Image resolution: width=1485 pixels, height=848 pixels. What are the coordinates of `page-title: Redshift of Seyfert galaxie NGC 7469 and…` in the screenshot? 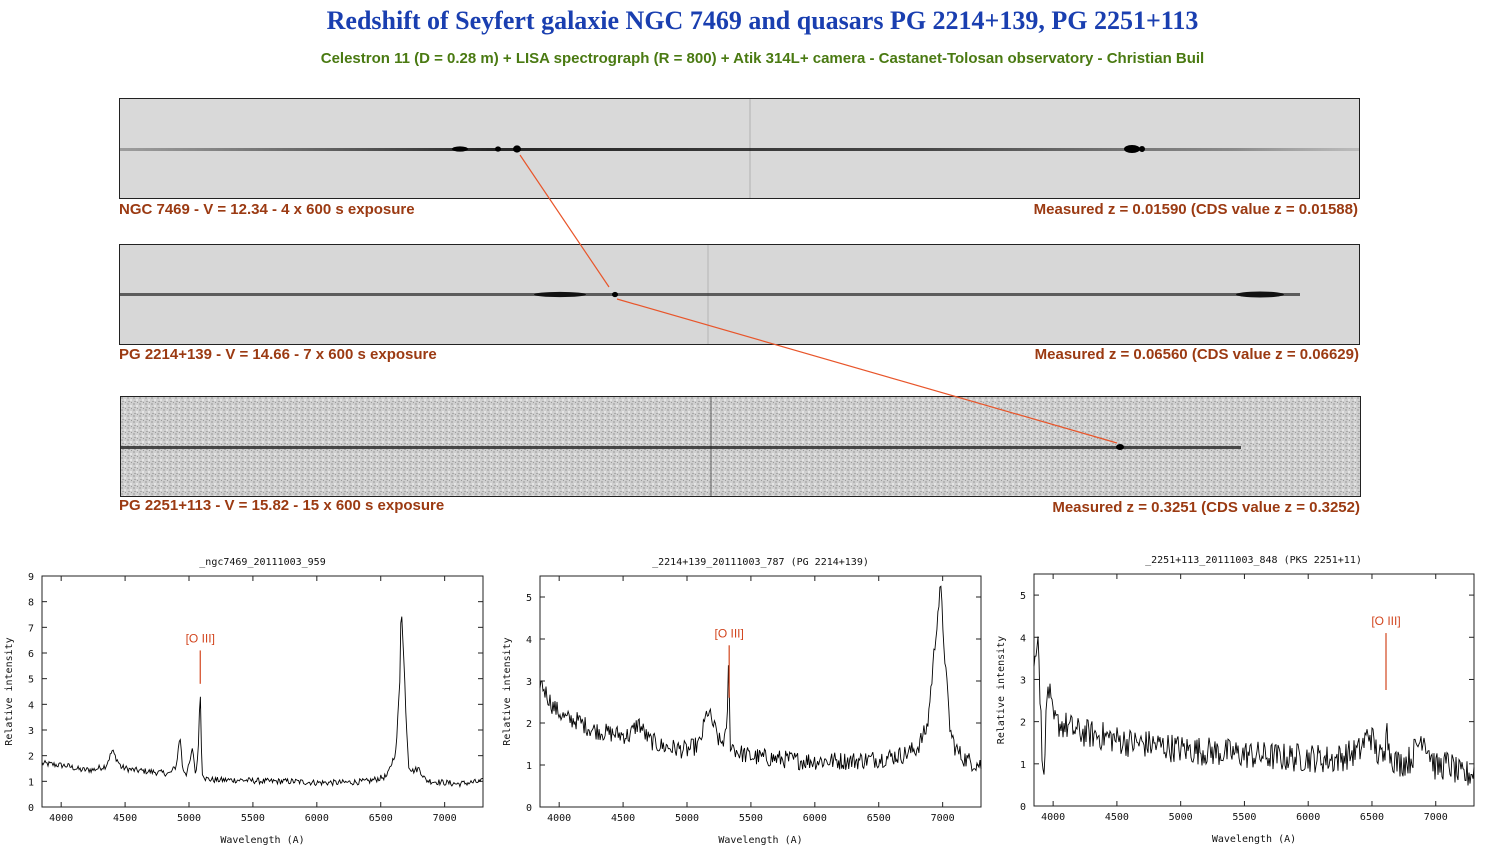 It's located at (762, 20).